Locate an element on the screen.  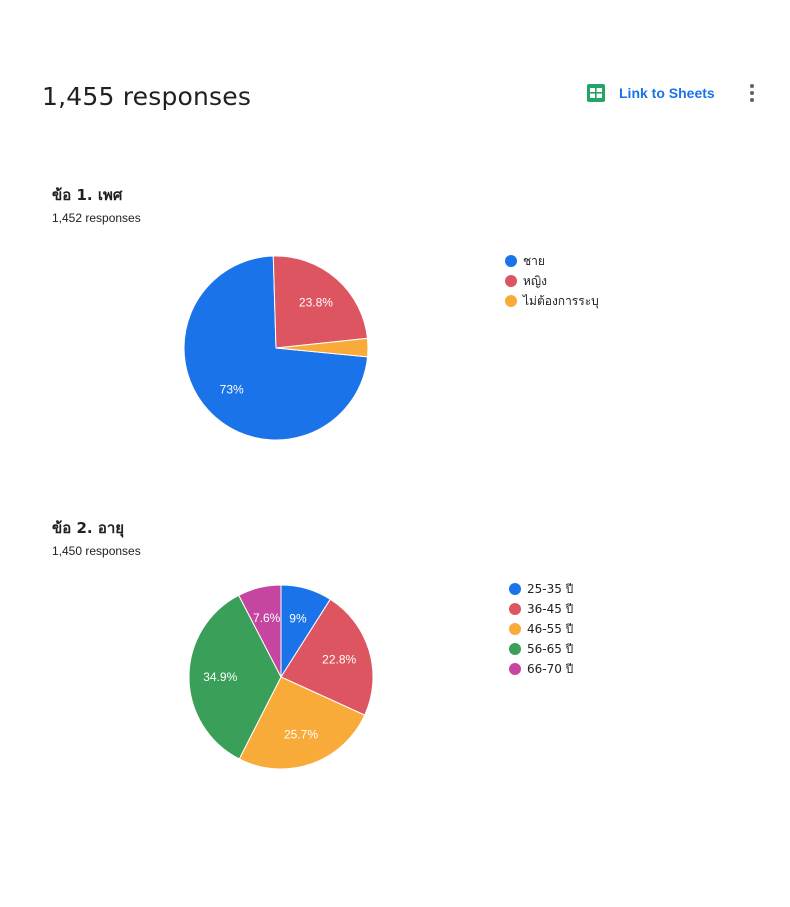
legend-item: ชาย is located at coordinates (552, 261).